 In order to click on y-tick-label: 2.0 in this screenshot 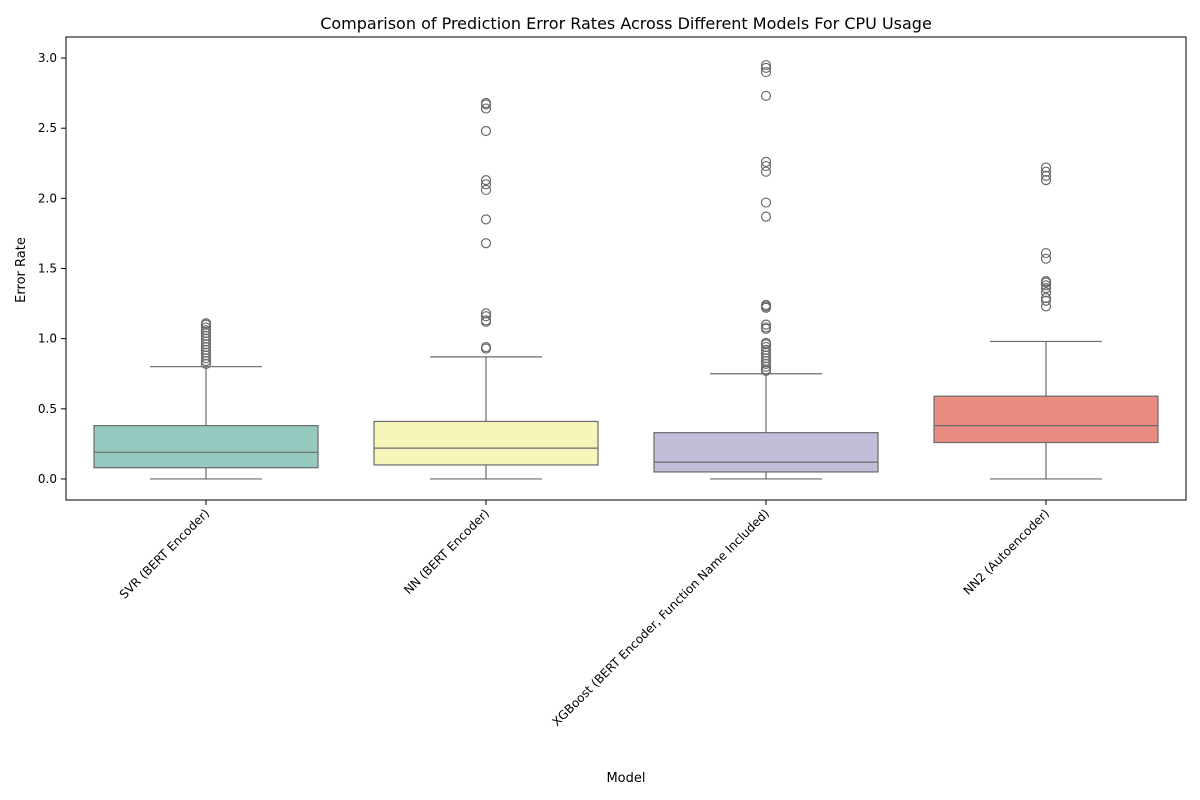, I will do `click(47, 198)`.